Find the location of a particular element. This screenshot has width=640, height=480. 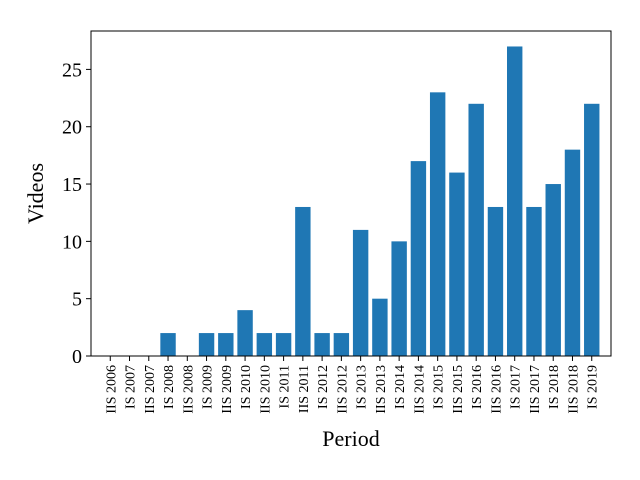

x-tick-label: IIS 2013 is located at coordinates (381, 389).